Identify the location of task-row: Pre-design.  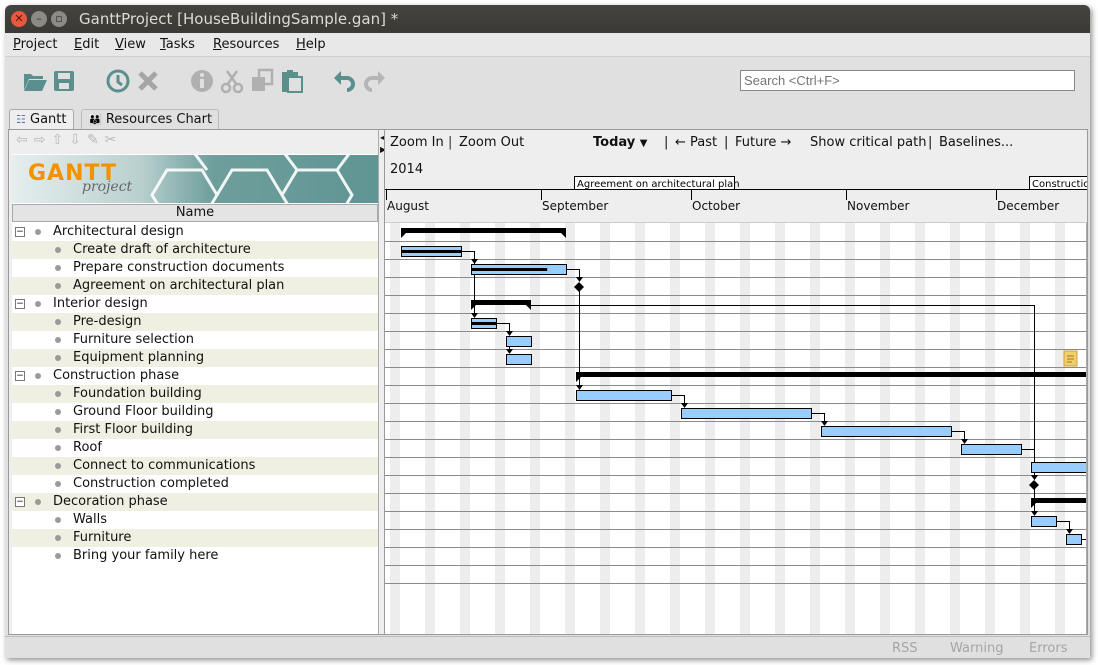
(195, 322).